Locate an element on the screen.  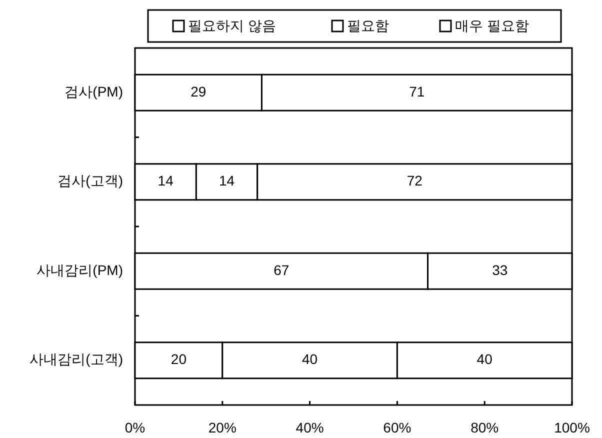
x-tick-label: 60% is located at coordinates (397, 428).